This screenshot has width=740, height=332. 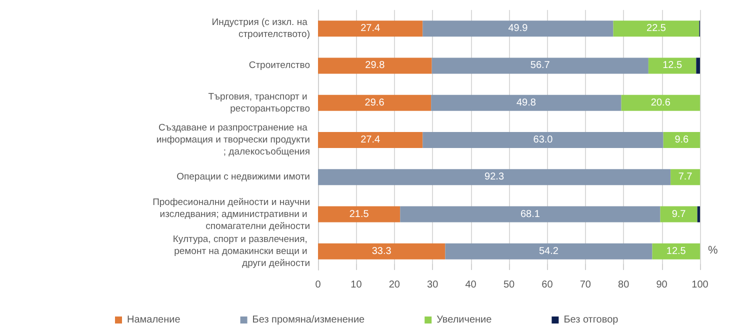 I want to click on data-label: 22.5, so click(x=656, y=28).